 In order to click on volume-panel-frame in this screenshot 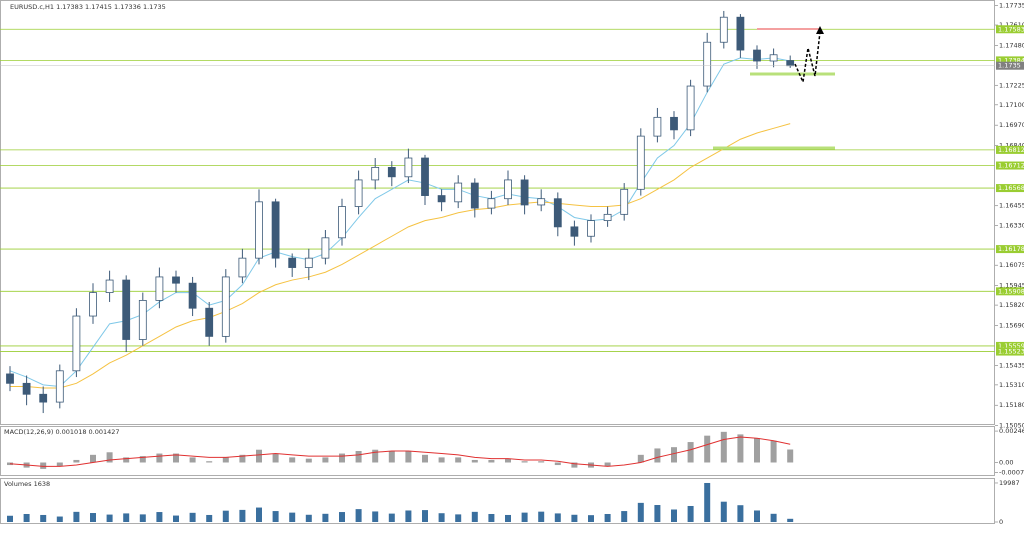, I will do `click(497, 501)`.